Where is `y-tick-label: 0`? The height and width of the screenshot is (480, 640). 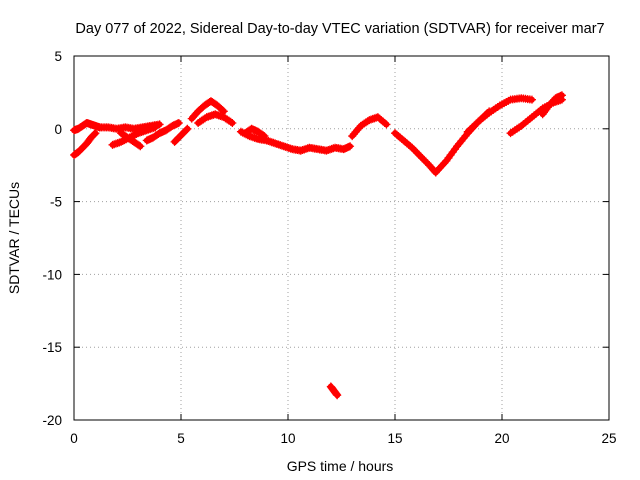
y-tick-label: 0 is located at coordinates (58, 129).